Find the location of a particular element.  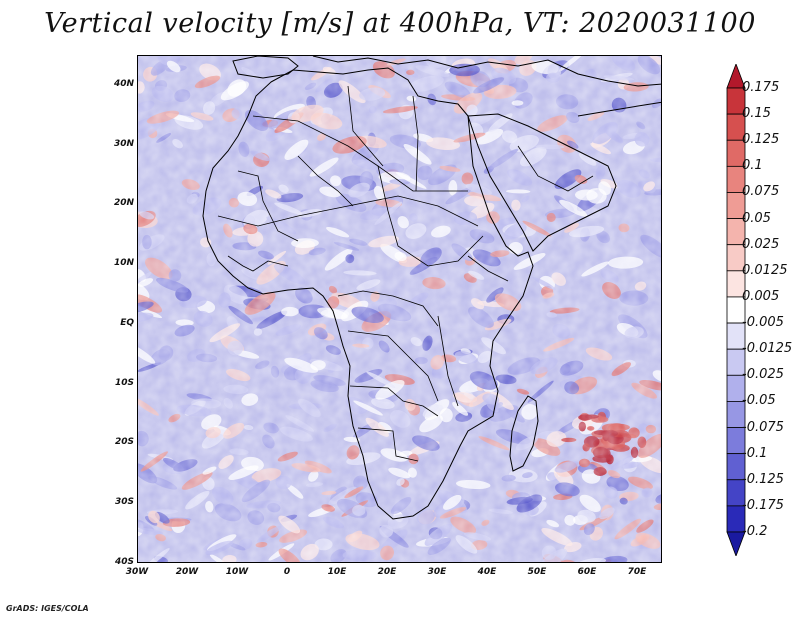

grads-credit: GrADS: IGES/COLA is located at coordinates (47, 608).